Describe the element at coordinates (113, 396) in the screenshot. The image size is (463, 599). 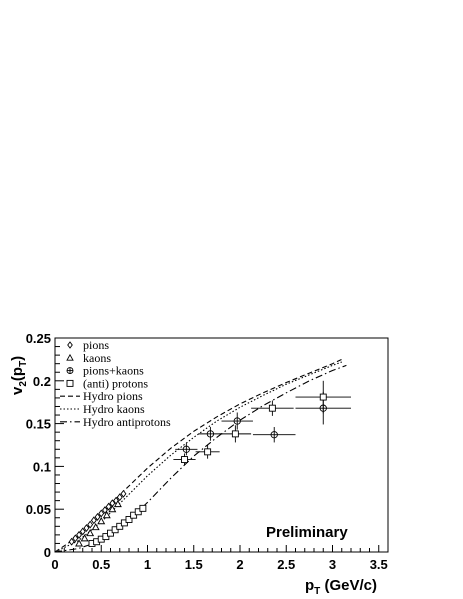
I see `legend-label: Hydro pions` at that location.